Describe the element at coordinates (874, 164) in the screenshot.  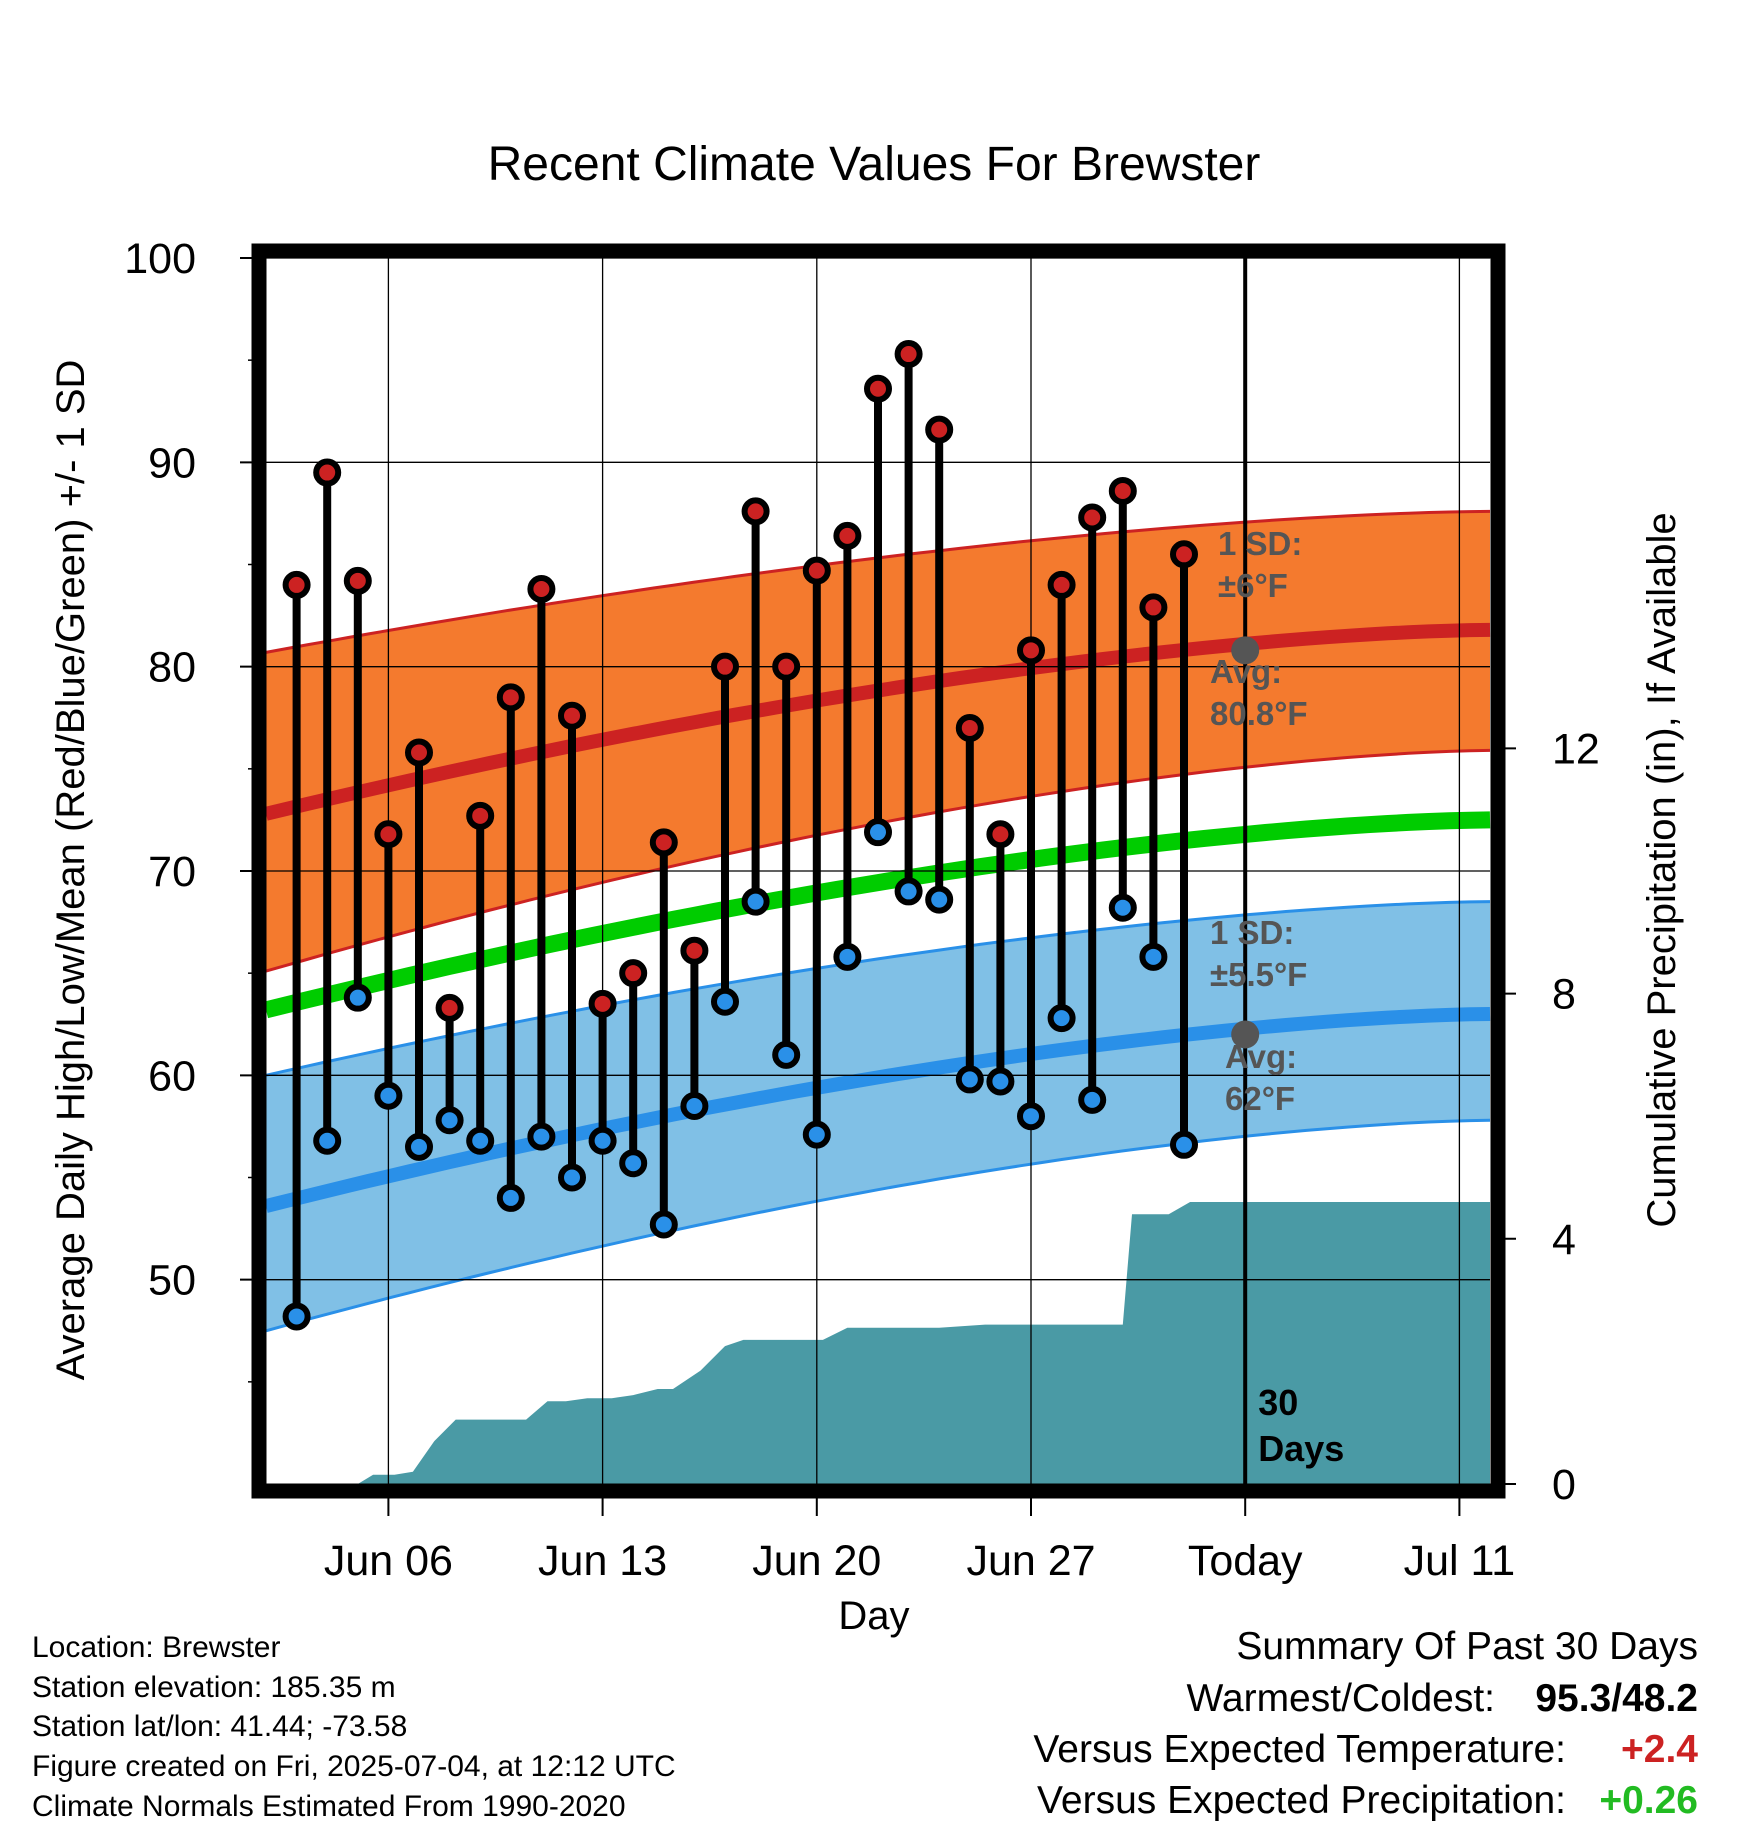
I see `chart-title: Recent Climate Values For Brewster` at that location.